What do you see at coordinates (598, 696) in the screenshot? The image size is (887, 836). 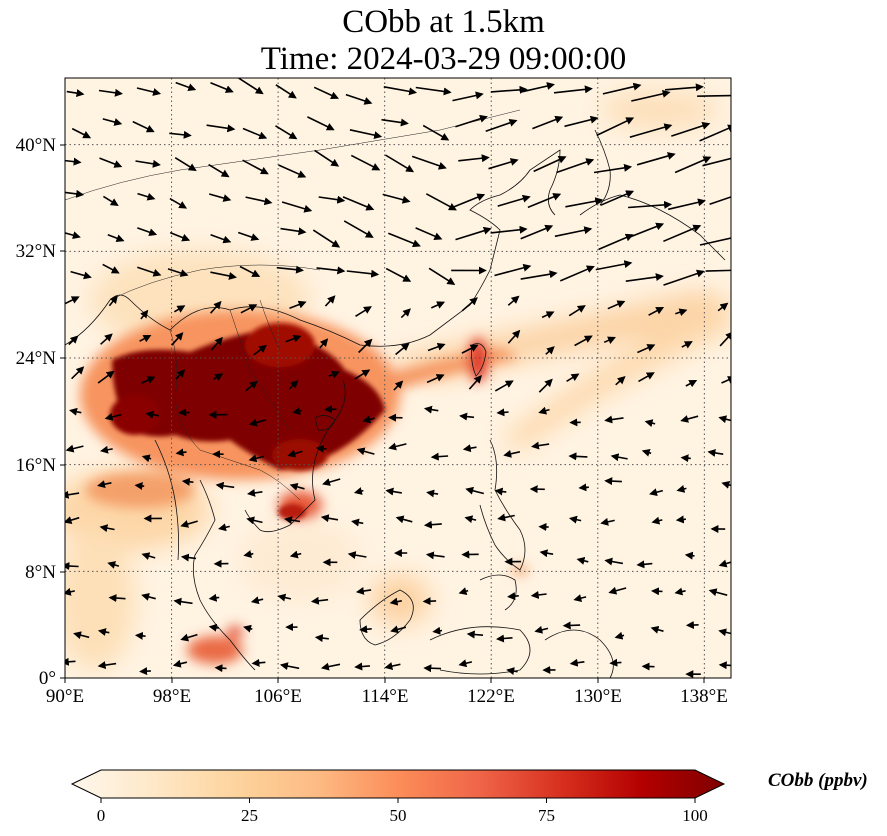 I see `x-tick-label: 130°E` at bounding box center [598, 696].